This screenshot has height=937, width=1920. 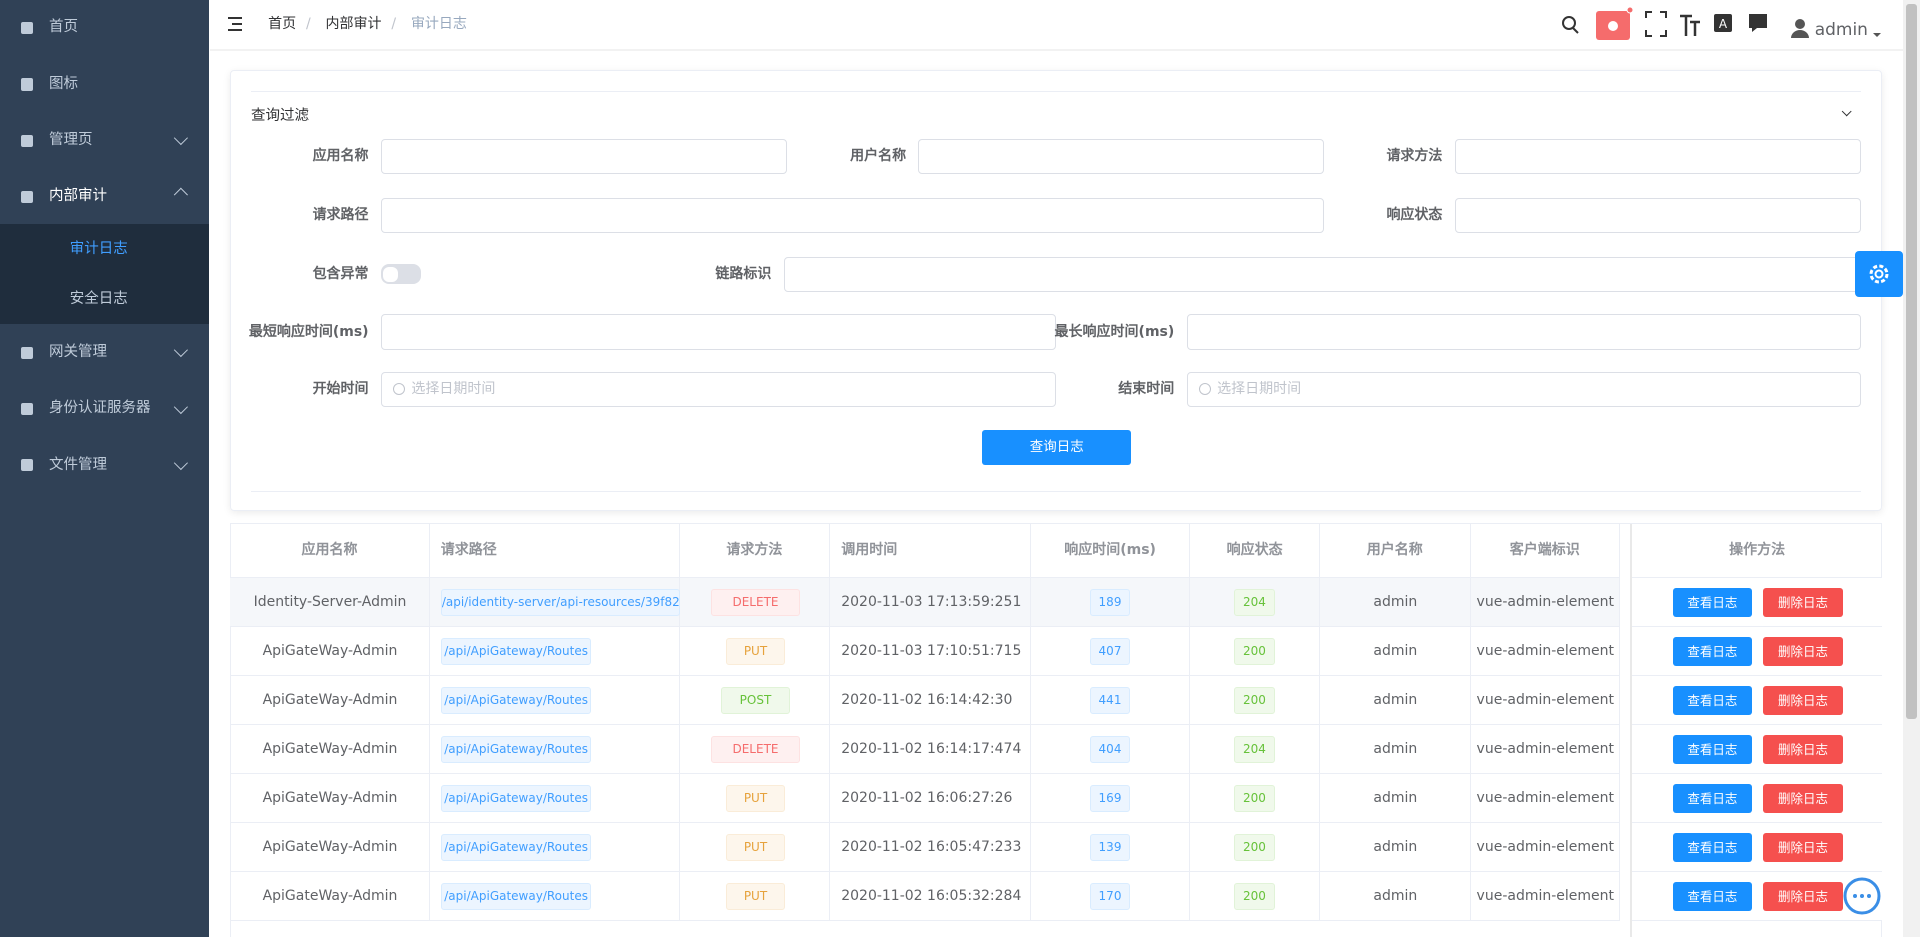 I want to click on field-label: 最短响应时间(ms), so click(x=308, y=331).